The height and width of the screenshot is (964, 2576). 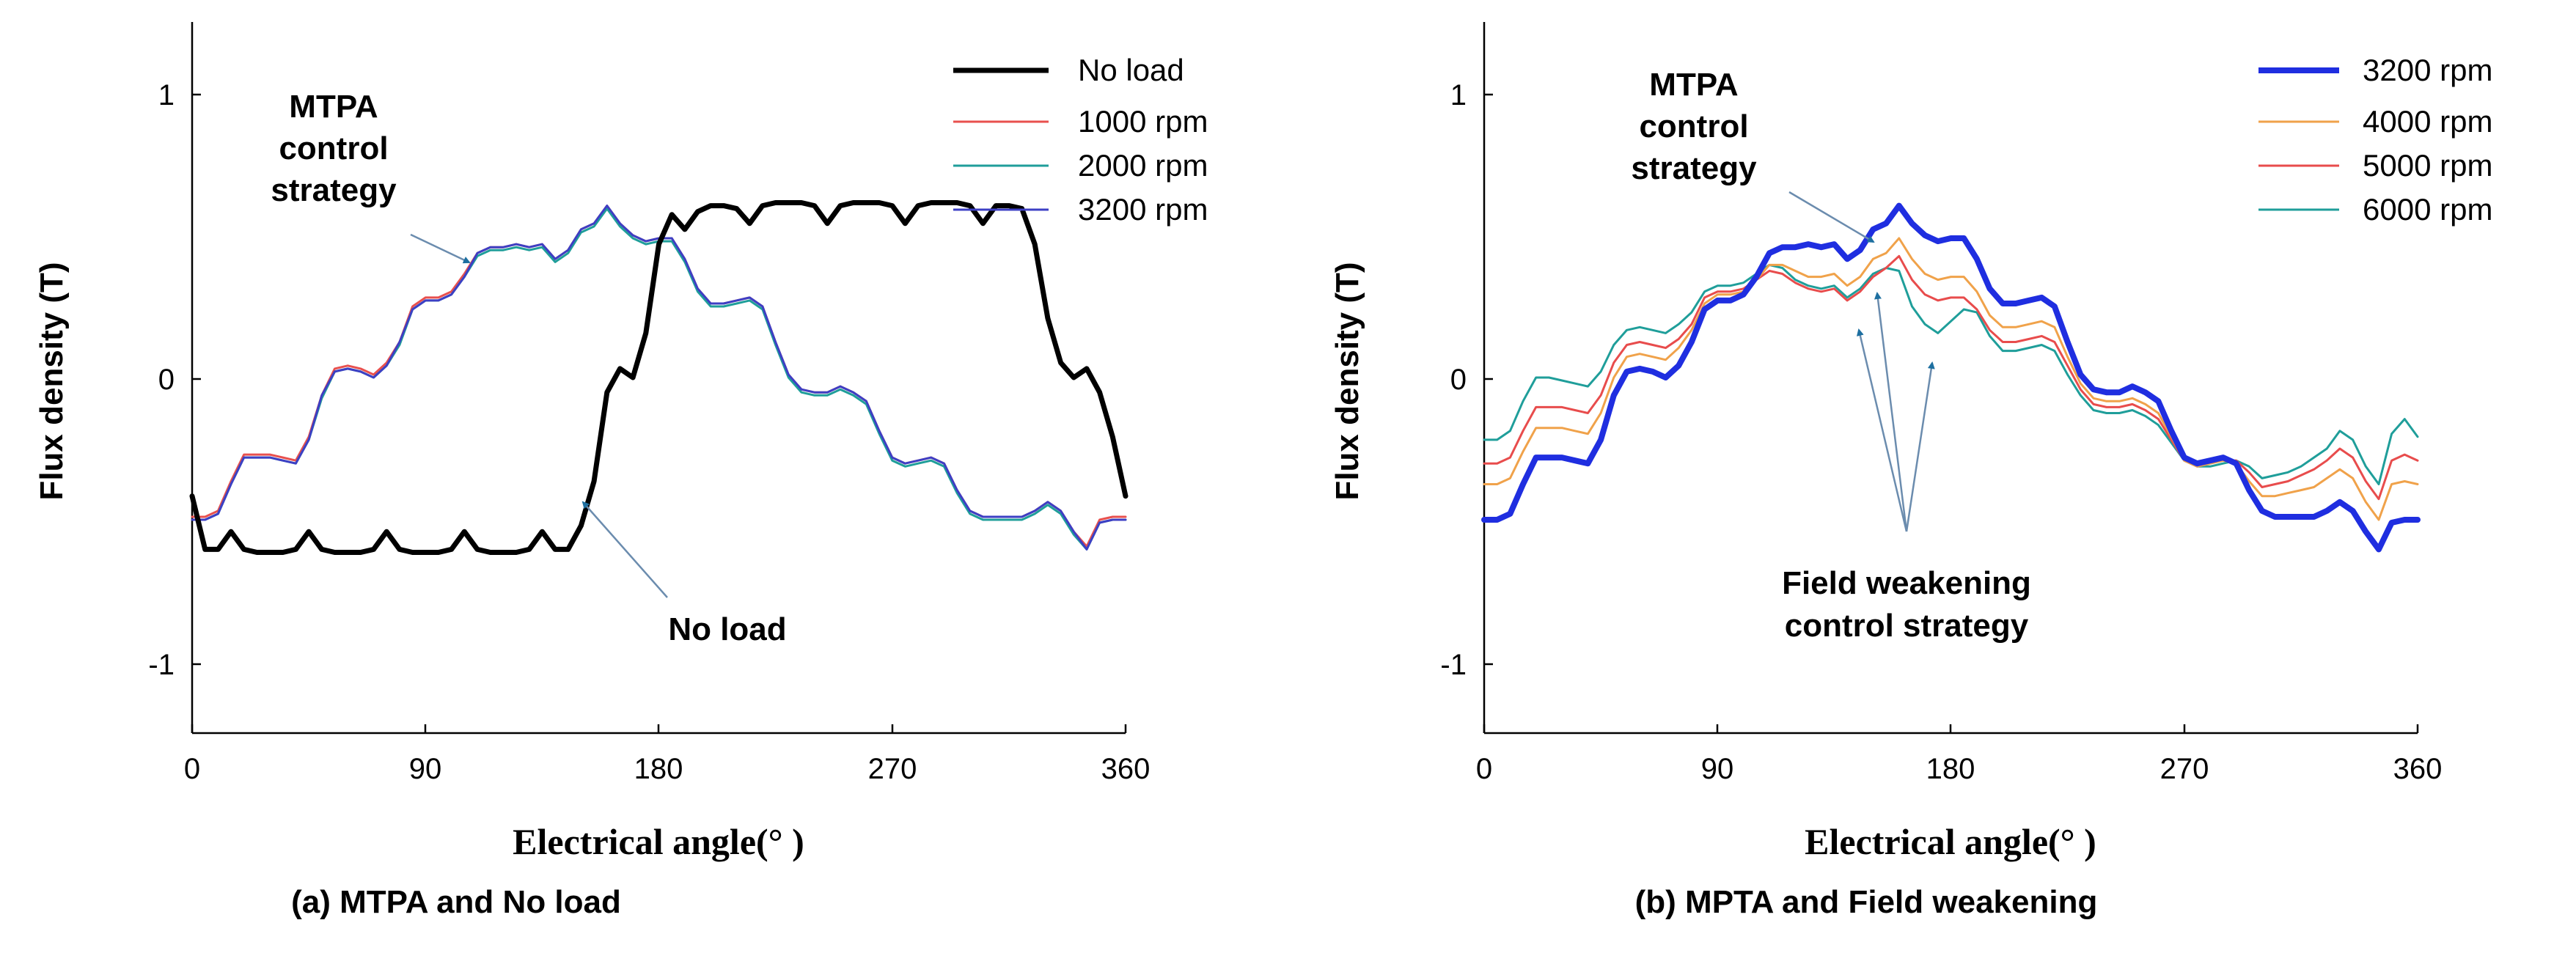 I want to click on chart-b-series-lines, so click(x=1951, y=377).